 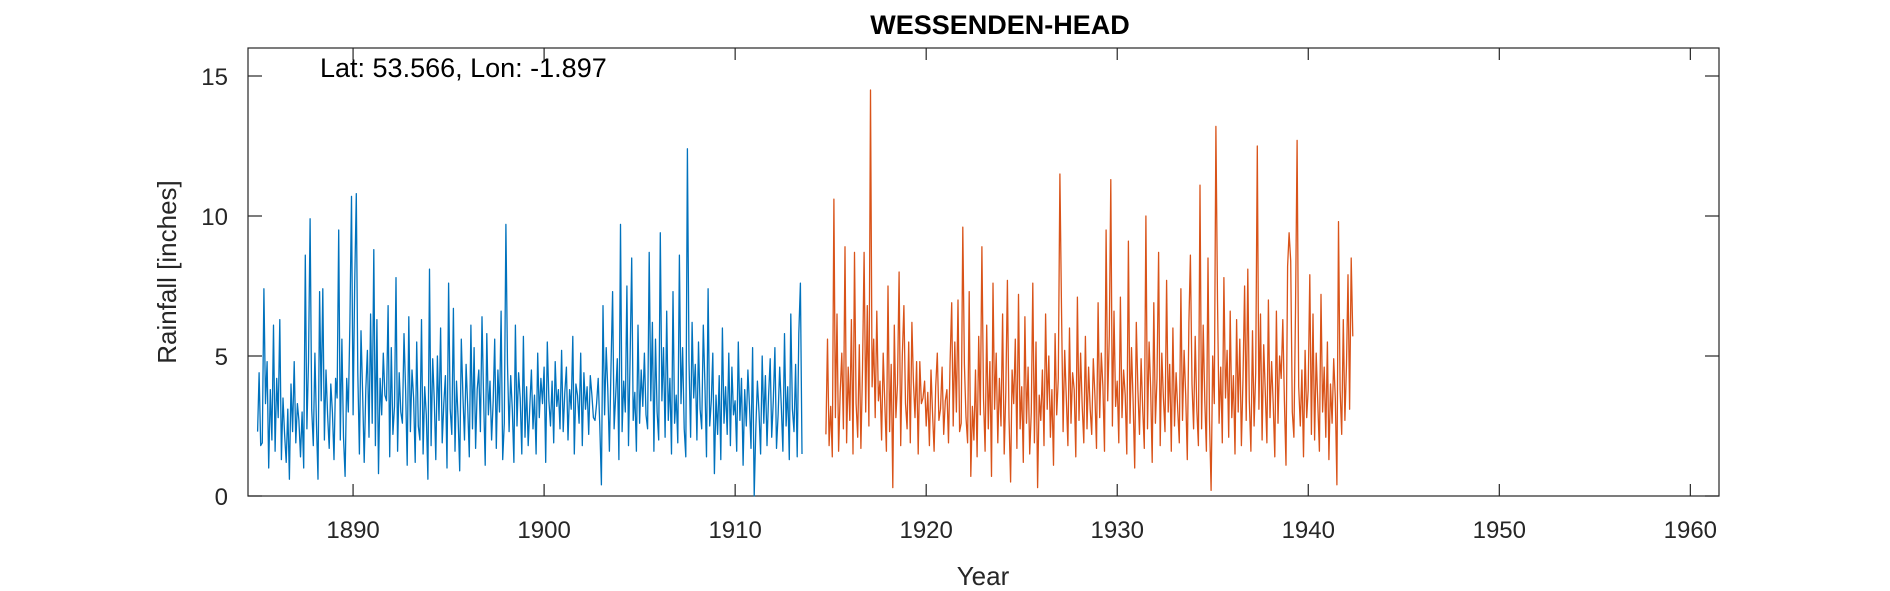 What do you see at coordinates (1117, 530) in the screenshot?
I see `x-tick-label: 1930` at bounding box center [1117, 530].